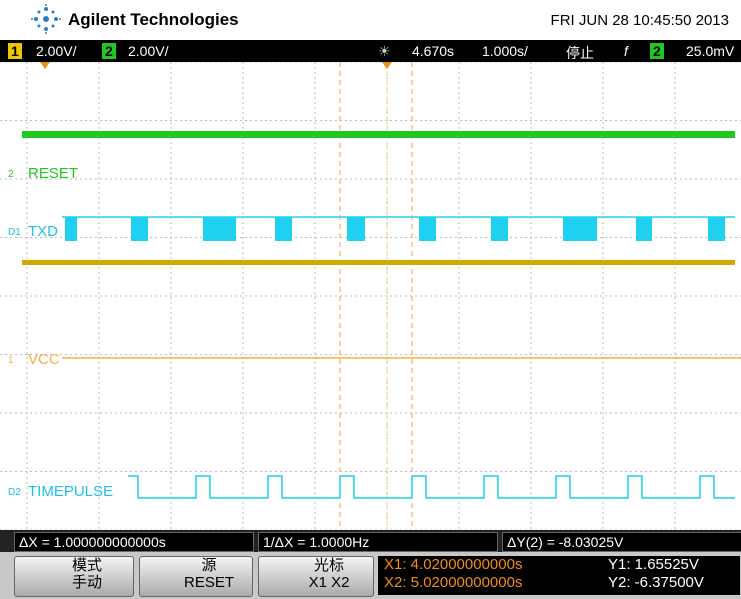  Describe the element at coordinates (387, 65) in the screenshot. I see `trigger-marker` at that location.